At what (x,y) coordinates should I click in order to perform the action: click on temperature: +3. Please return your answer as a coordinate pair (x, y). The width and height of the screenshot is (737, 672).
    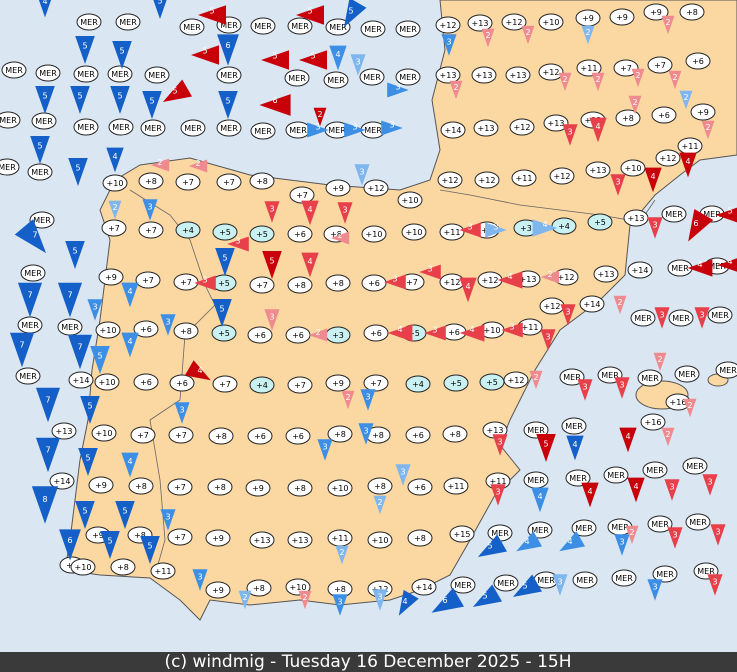
    Looking at the image, I should click on (338, 335).